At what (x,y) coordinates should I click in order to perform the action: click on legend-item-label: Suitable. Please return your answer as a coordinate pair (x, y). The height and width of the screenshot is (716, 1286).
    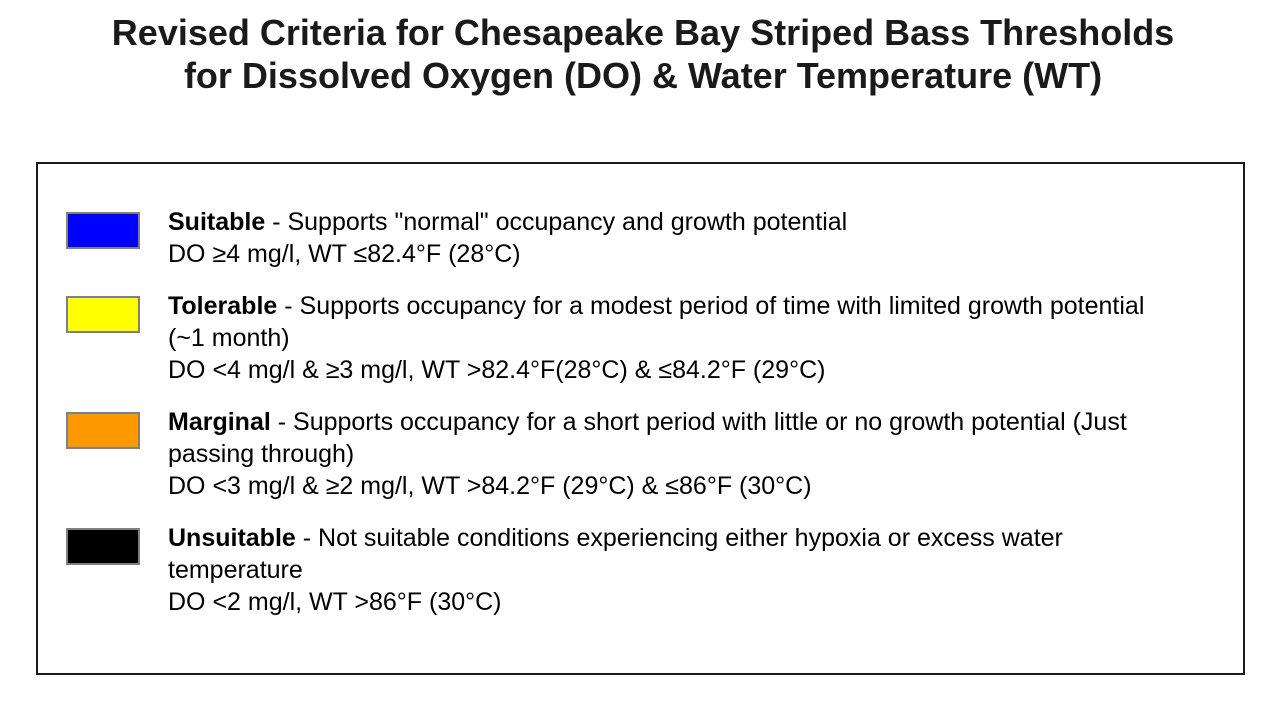
    Looking at the image, I should click on (217, 222).